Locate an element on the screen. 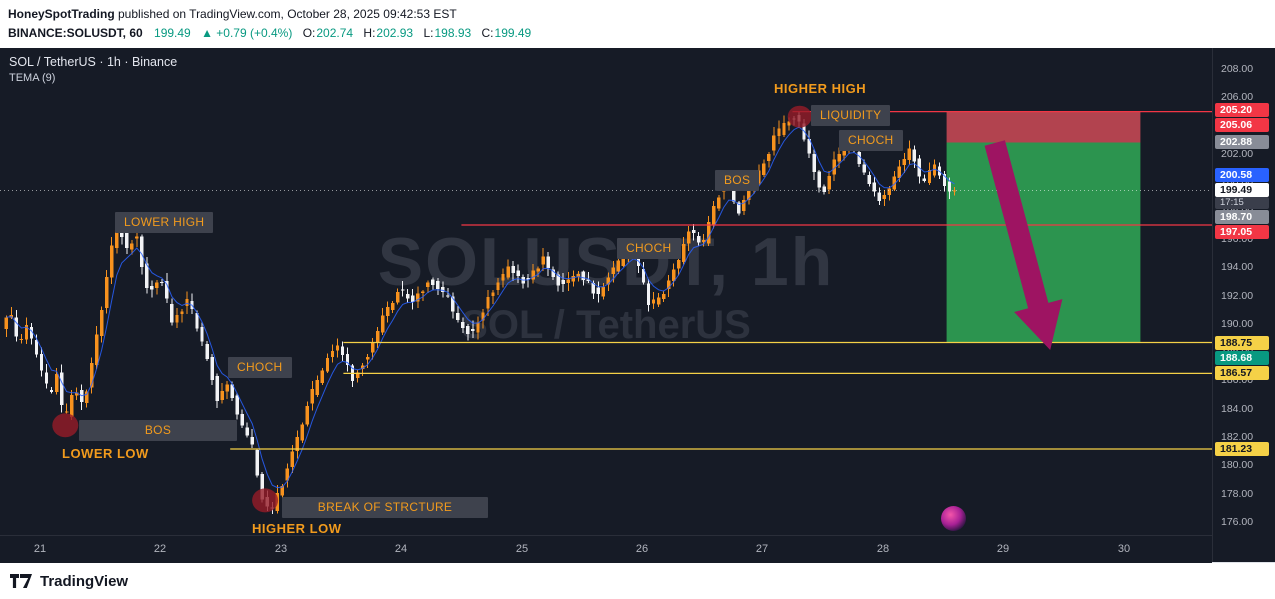 The width and height of the screenshot is (1275, 599). time-tick: 29 is located at coordinates (1003, 549).